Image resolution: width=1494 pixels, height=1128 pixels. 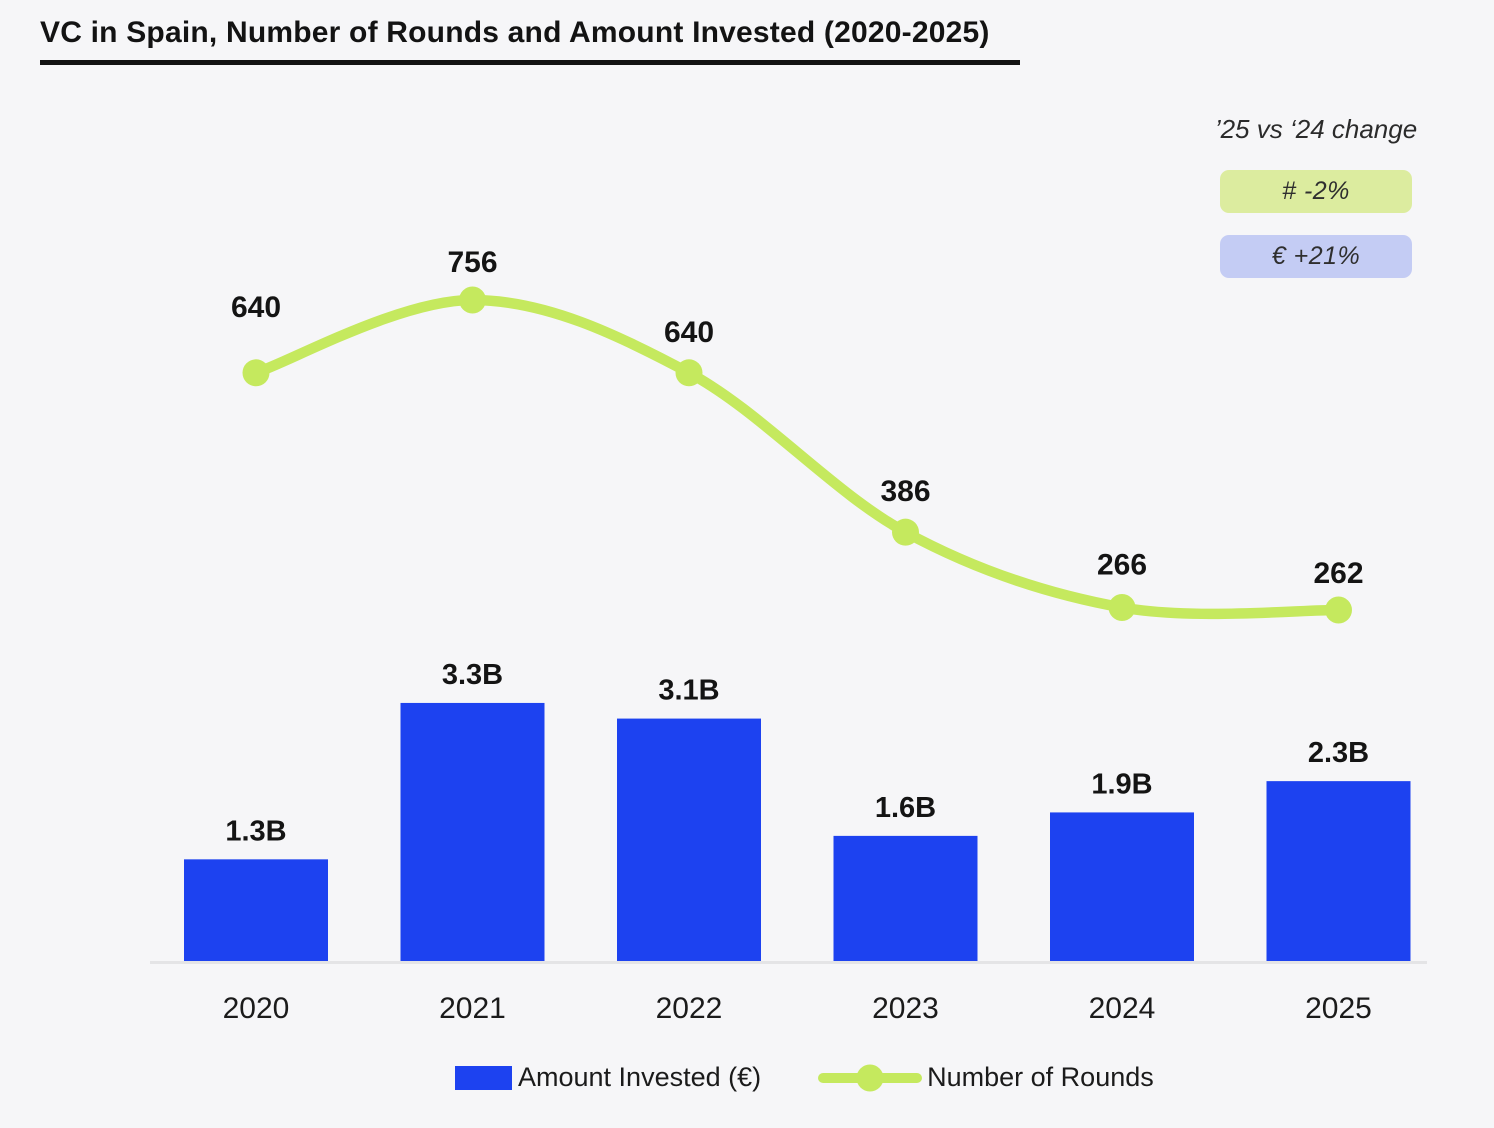 What do you see at coordinates (1338, 1008) in the screenshot?
I see `x-axis-label-2025: 2025` at bounding box center [1338, 1008].